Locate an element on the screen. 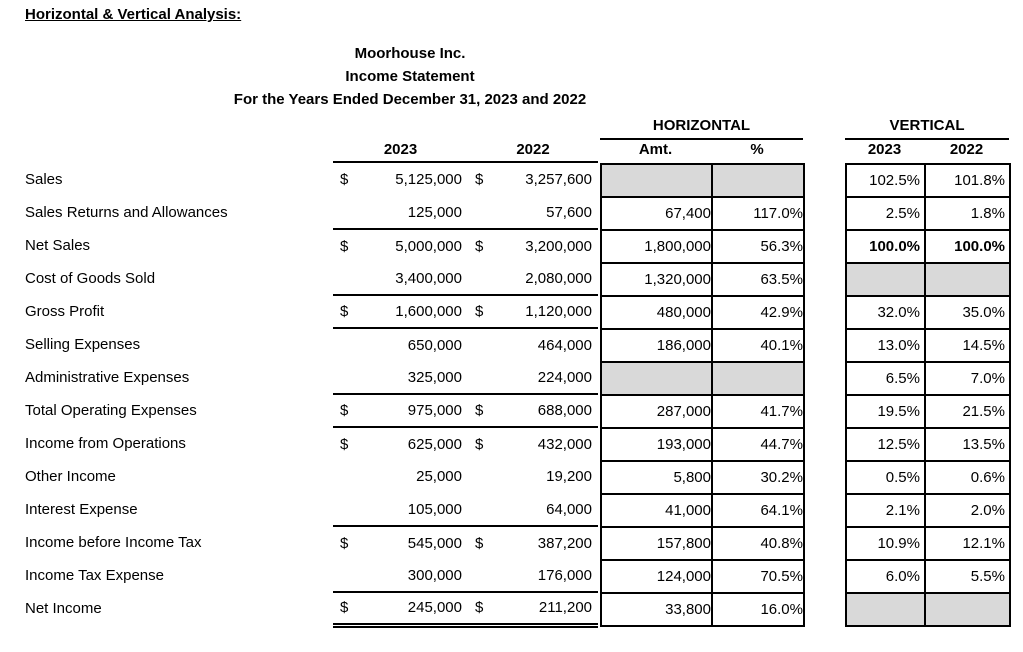 The height and width of the screenshot is (652, 1023). row-label: Net Income is located at coordinates (63, 608).